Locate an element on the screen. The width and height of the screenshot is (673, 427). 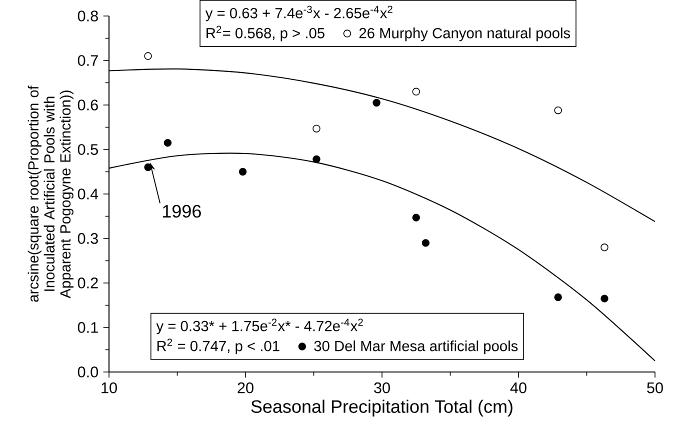
legend-label: 30 Del Mar Mesa artificial pools is located at coordinates (416, 347).